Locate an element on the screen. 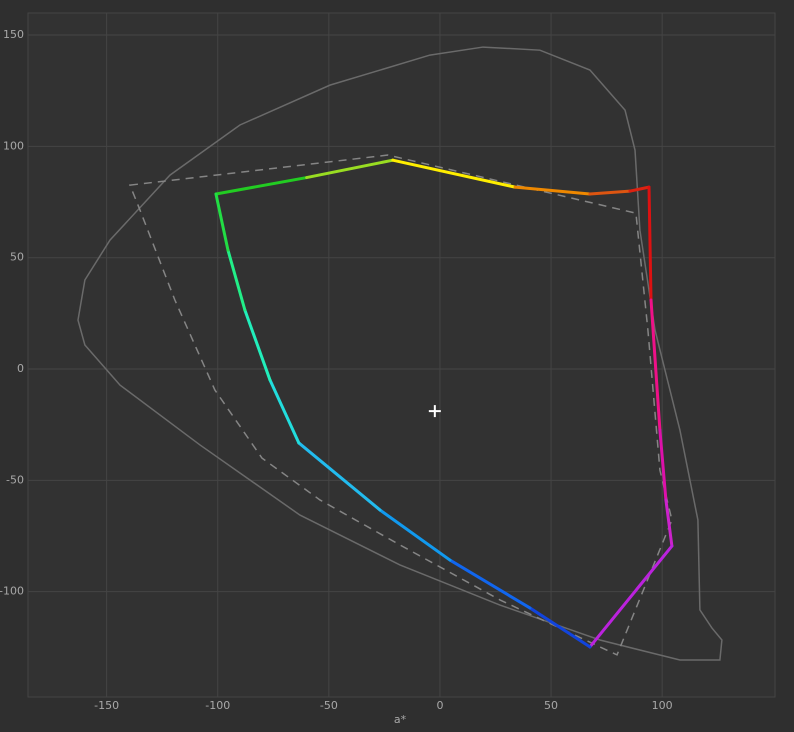 This screenshot has width=794, height=732. x-tick-label: 50 is located at coordinates (551, 705).